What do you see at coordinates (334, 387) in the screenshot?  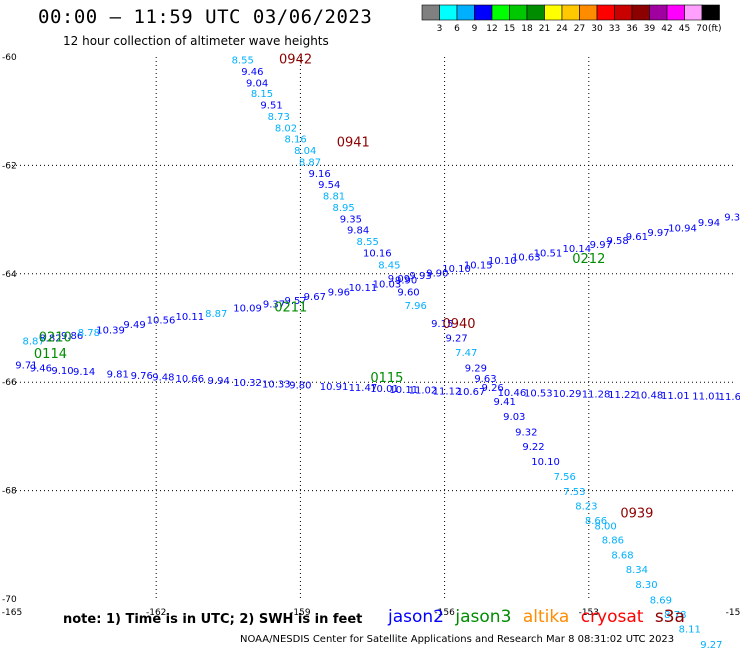 I see `wave-height-point: 10.91` at bounding box center [334, 387].